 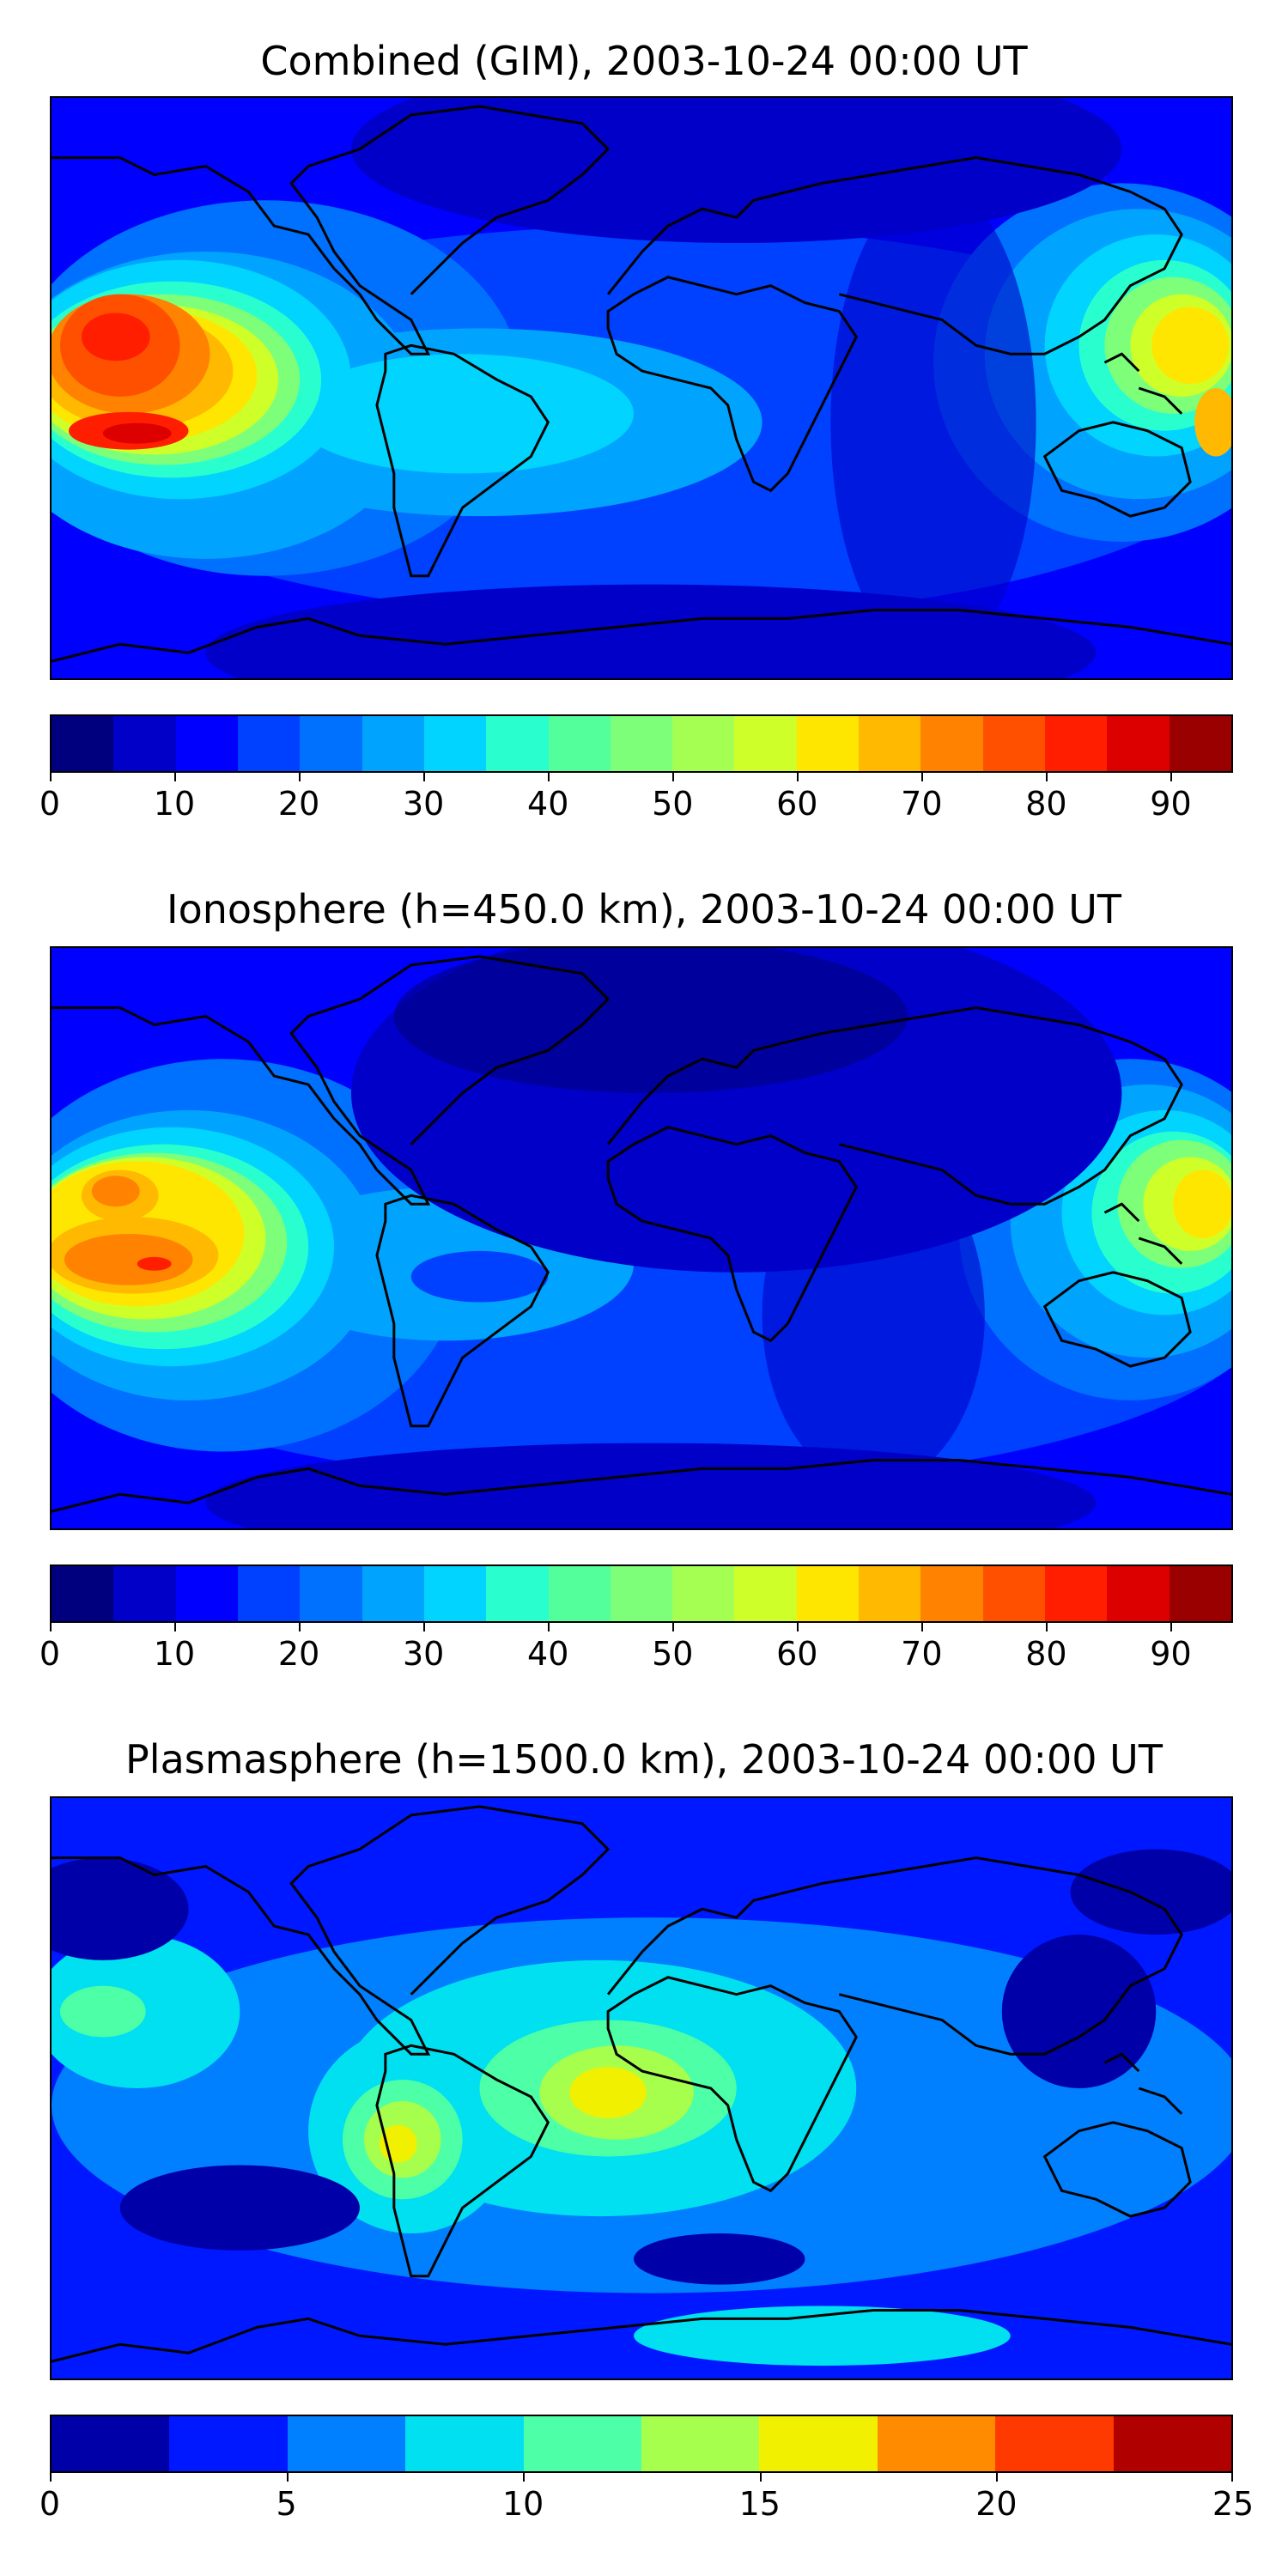 I want to click on map-title: Combined (GIM), 2003-10-24 00:00 UT, so click(x=644, y=61).